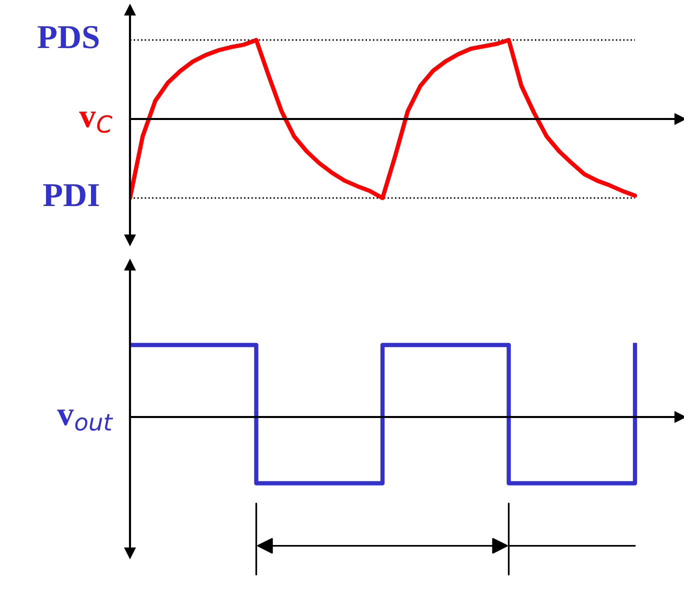 The image size is (684, 599). What do you see at coordinates (68, 37) in the screenshot?
I see `ref-line-label: PDS` at bounding box center [68, 37].